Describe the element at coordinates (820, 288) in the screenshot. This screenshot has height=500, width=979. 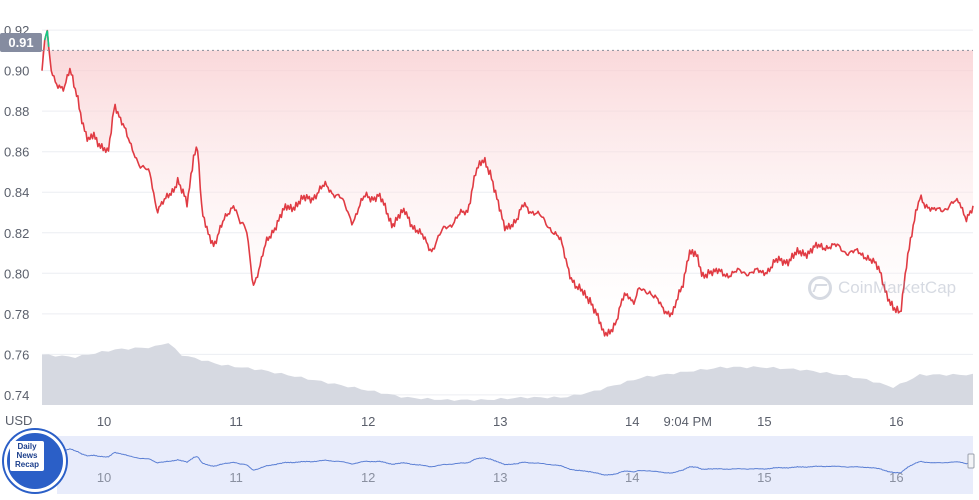
I see `coinmarketcap-logo-icon` at that location.